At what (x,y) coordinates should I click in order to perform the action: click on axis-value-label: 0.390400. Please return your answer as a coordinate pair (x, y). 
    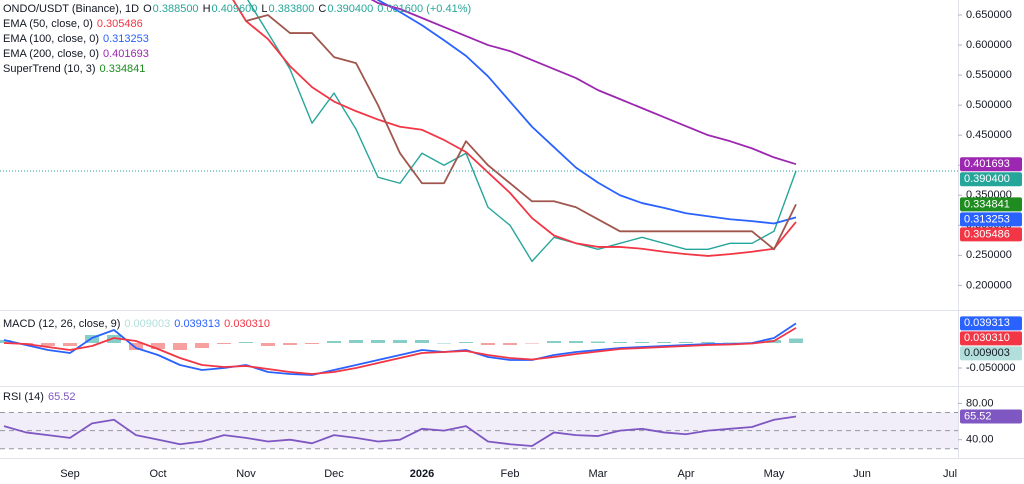
    Looking at the image, I should click on (987, 179).